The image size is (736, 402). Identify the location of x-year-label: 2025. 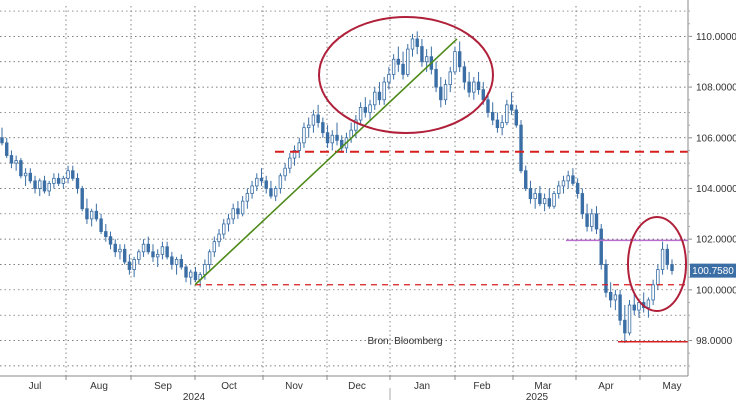
(537, 397).